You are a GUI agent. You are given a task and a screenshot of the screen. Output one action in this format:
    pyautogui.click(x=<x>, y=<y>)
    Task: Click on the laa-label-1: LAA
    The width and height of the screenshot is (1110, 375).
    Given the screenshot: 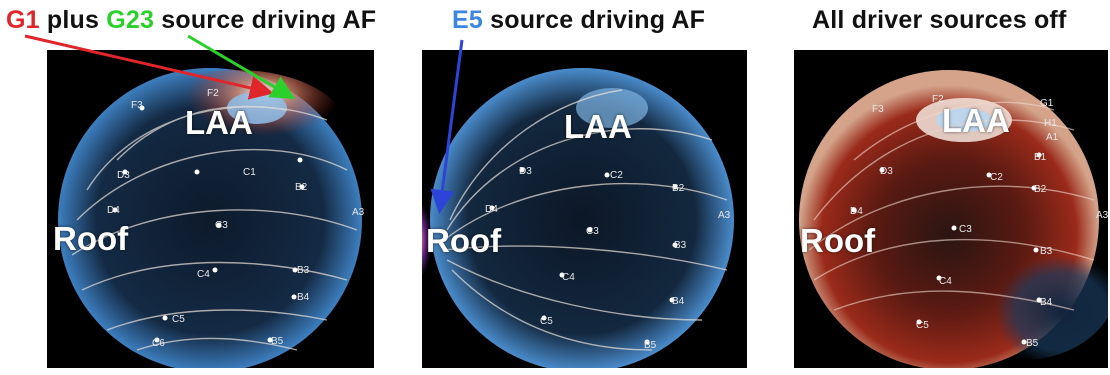 What is the action you would take?
    pyautogui.click(x=219, y=122)
    